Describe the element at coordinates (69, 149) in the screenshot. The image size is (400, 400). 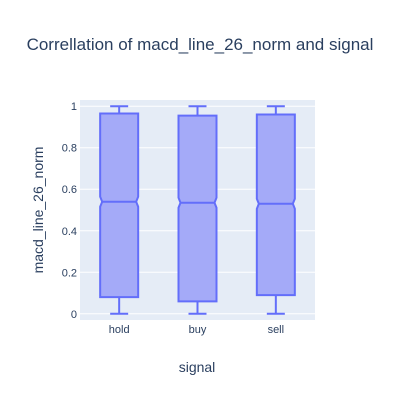
I see `y-tick-label: 0.8` at that location.